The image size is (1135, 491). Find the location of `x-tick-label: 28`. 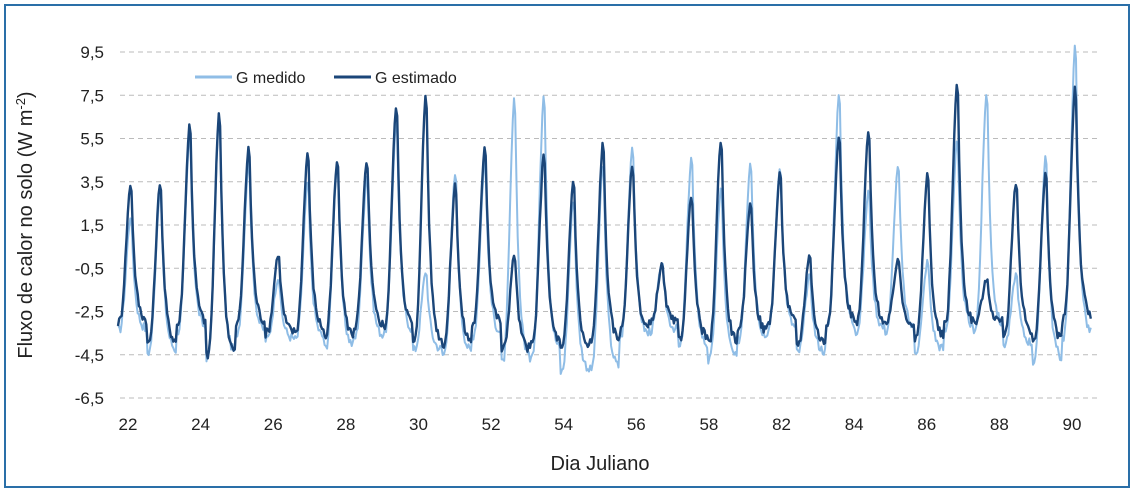

x-tick-label: 28 is located at coordinates (345, 424).